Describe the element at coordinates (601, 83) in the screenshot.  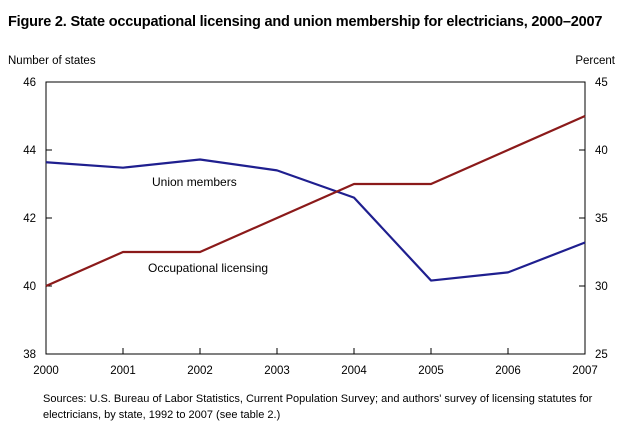
I see `right-tick-label: 45` at that location.